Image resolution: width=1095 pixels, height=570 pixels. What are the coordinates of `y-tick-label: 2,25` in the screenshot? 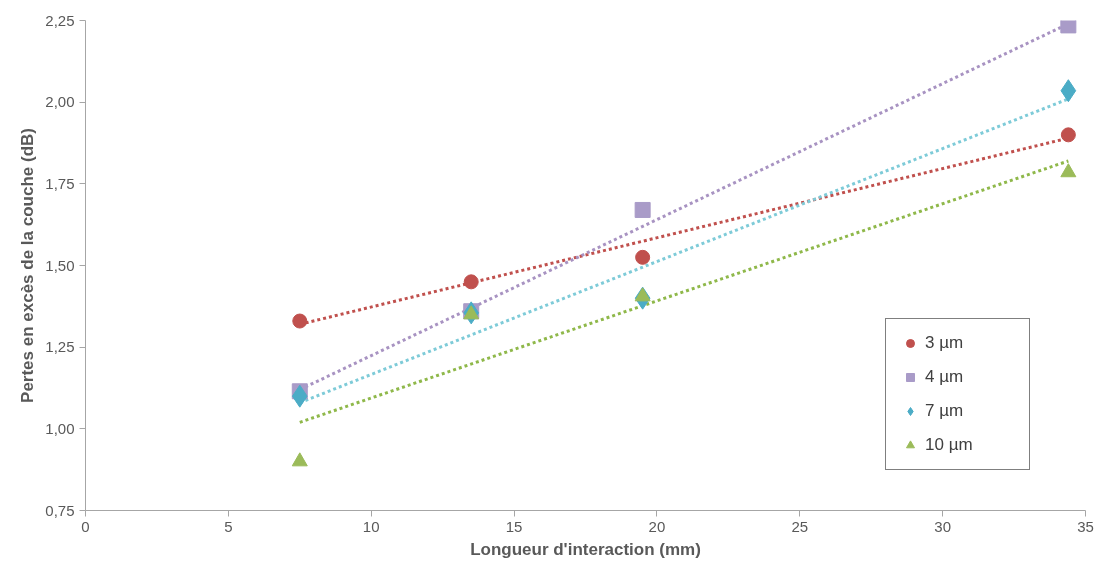 It's located at (60, 20).